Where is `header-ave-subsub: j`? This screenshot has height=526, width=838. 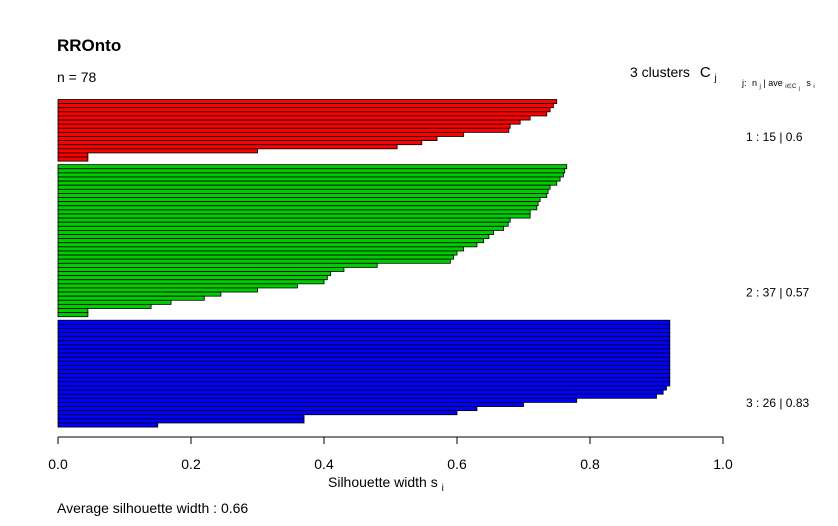 header-ave-subsub: j is located at coordinates (799, 89).